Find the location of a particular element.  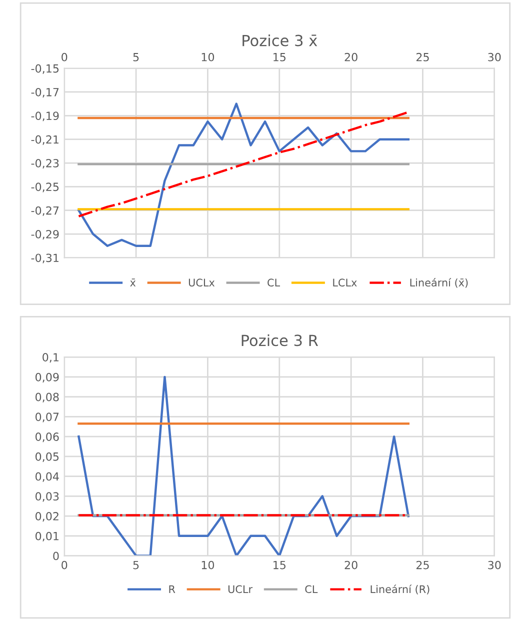

y-tick-label: 0,1 is located at coordinates (50, 358).